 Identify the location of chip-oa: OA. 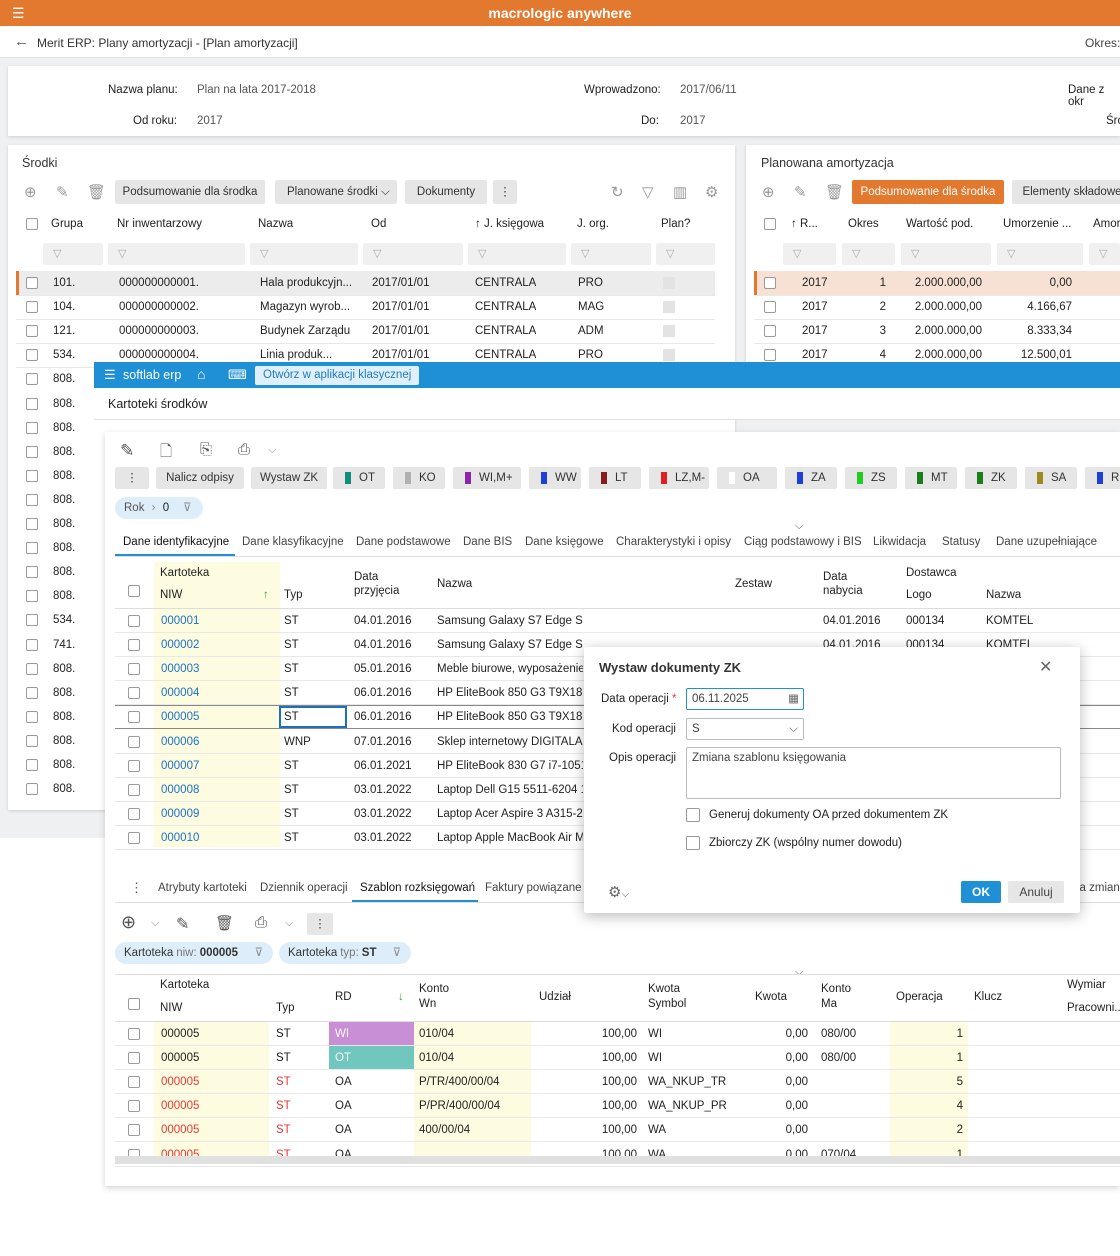
(747, 478).